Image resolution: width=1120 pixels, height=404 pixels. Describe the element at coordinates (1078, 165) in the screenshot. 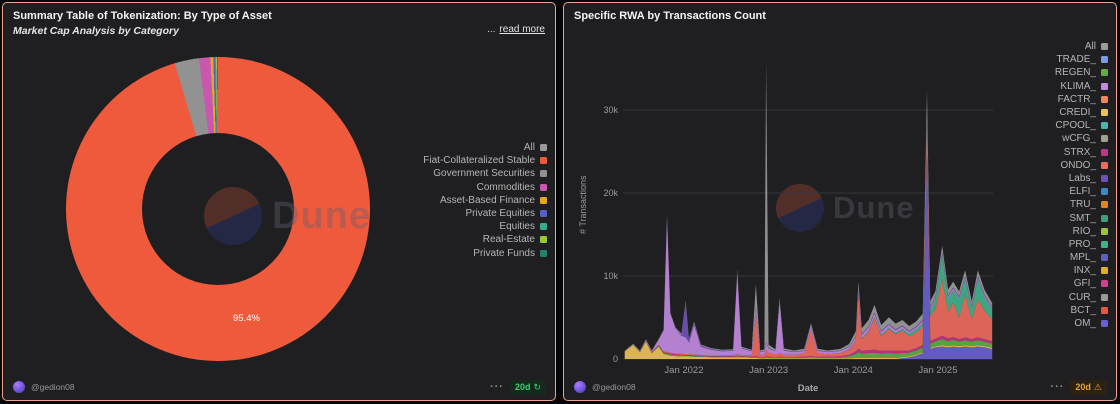

I see `legend-label: ONDO_` at that location.